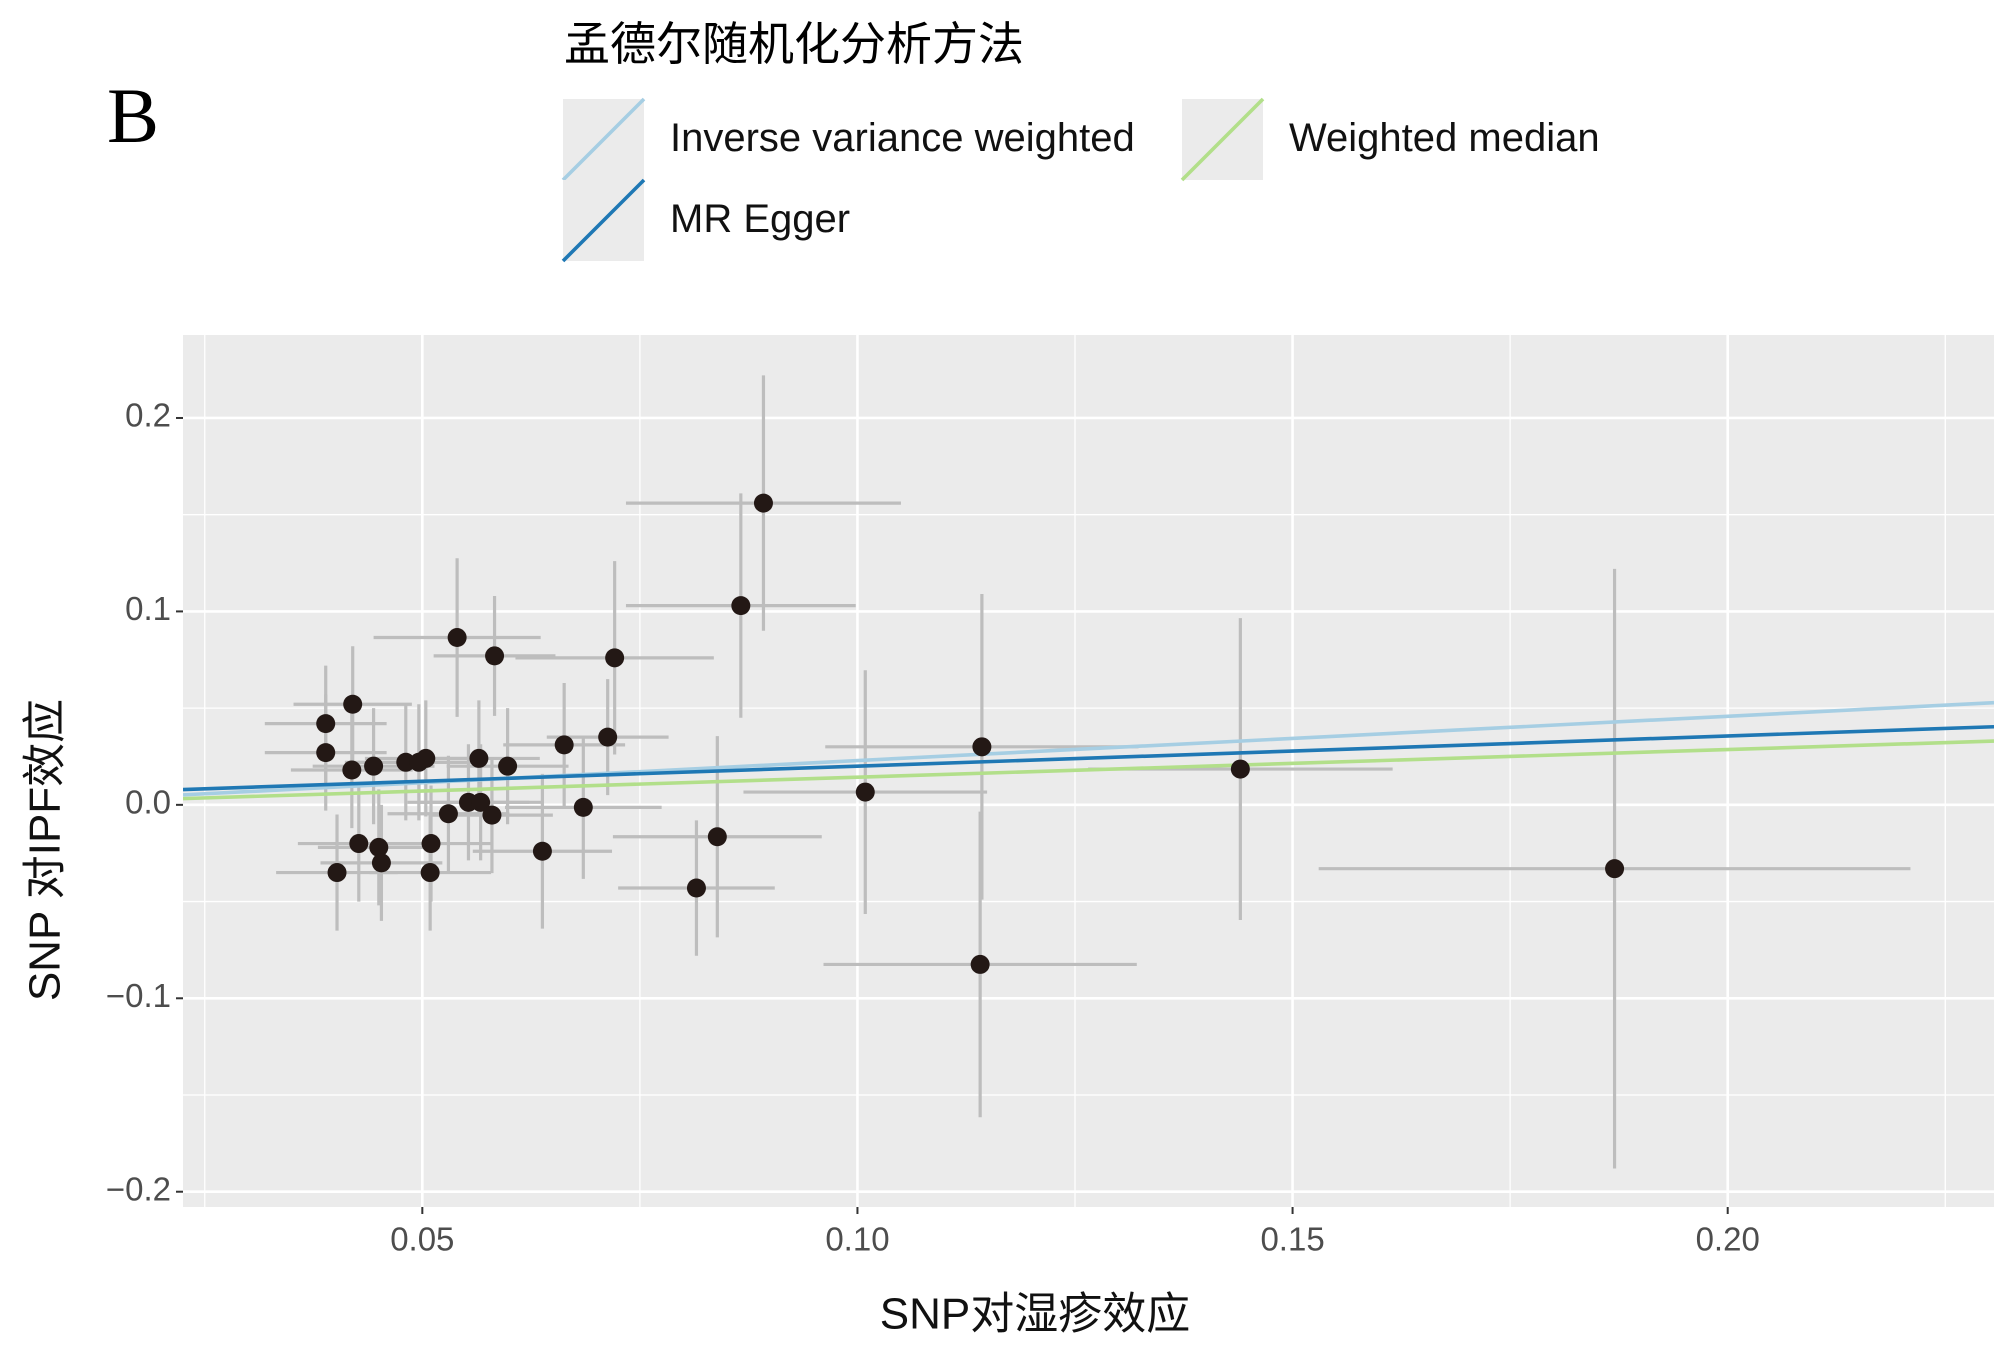  What do you see at coordinates (794, 44) in the screenshot?
I see `legend-title: 孟德尔随机化分析方法` at bounding box center [794, 44].